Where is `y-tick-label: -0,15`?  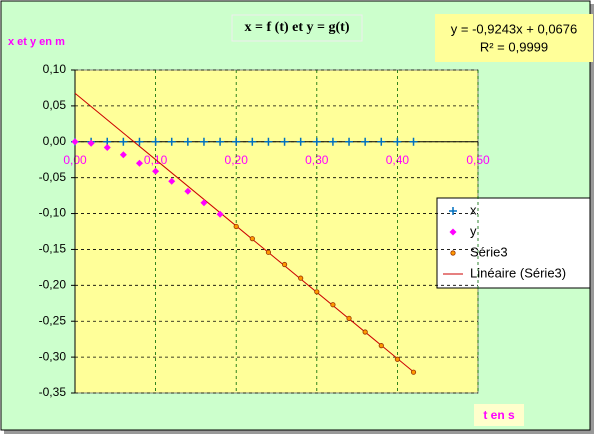
y-tick-label: -0,15 is located at coordinates (53, 249).